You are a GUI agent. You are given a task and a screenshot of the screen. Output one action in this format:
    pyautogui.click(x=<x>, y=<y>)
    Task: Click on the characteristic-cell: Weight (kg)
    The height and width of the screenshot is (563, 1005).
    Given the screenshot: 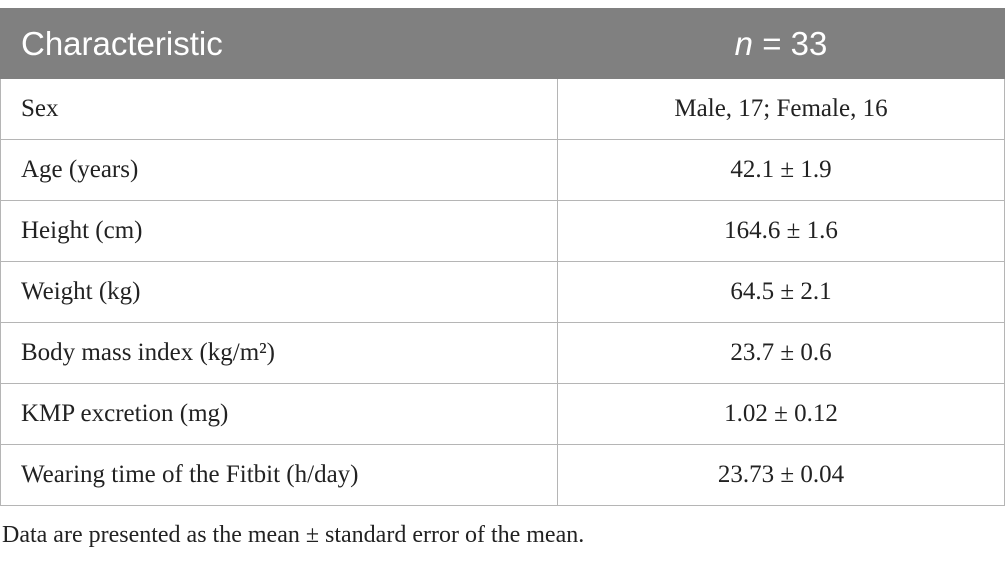 What is the action you would take?
    pyautogui.click(x=279, y=292)
    